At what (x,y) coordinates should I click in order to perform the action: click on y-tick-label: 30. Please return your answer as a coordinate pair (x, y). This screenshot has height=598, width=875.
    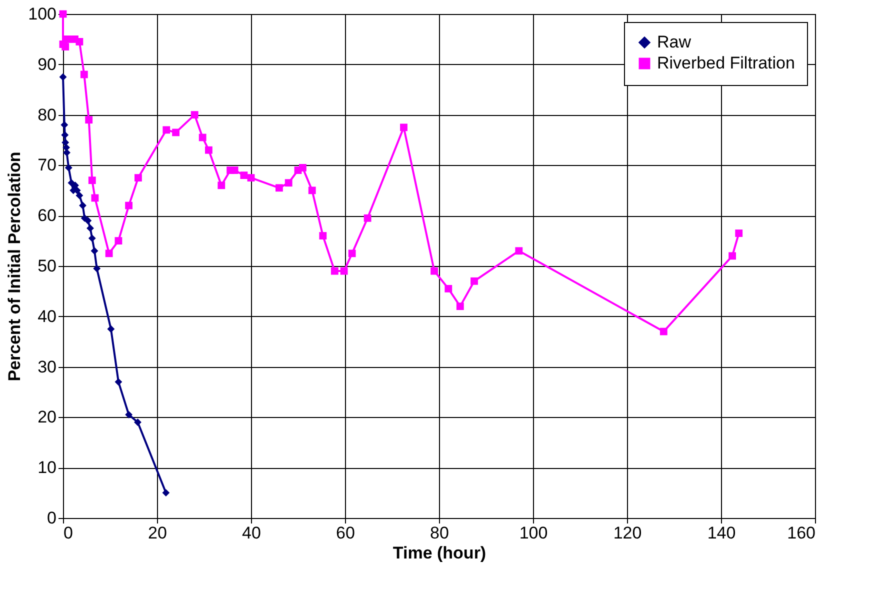
    Looking at the image, I should click on (47, 366).